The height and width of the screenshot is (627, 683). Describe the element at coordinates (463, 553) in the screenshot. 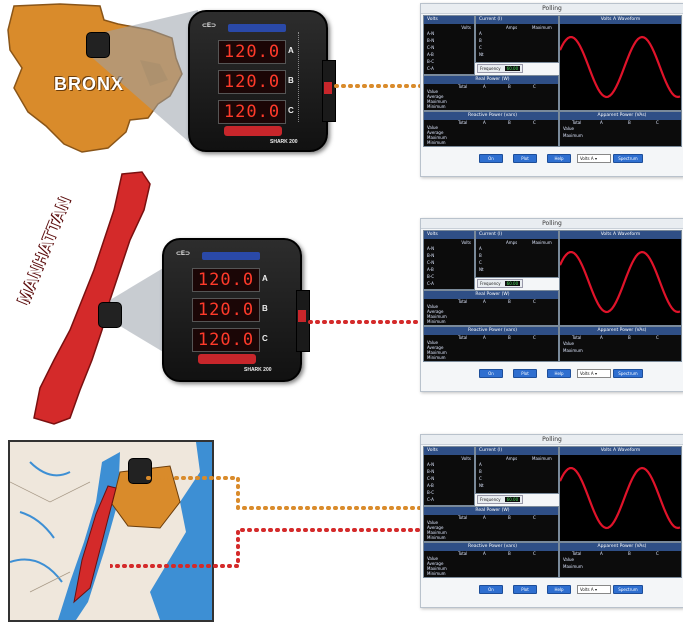

I see `power-col-header: Total` at that location.